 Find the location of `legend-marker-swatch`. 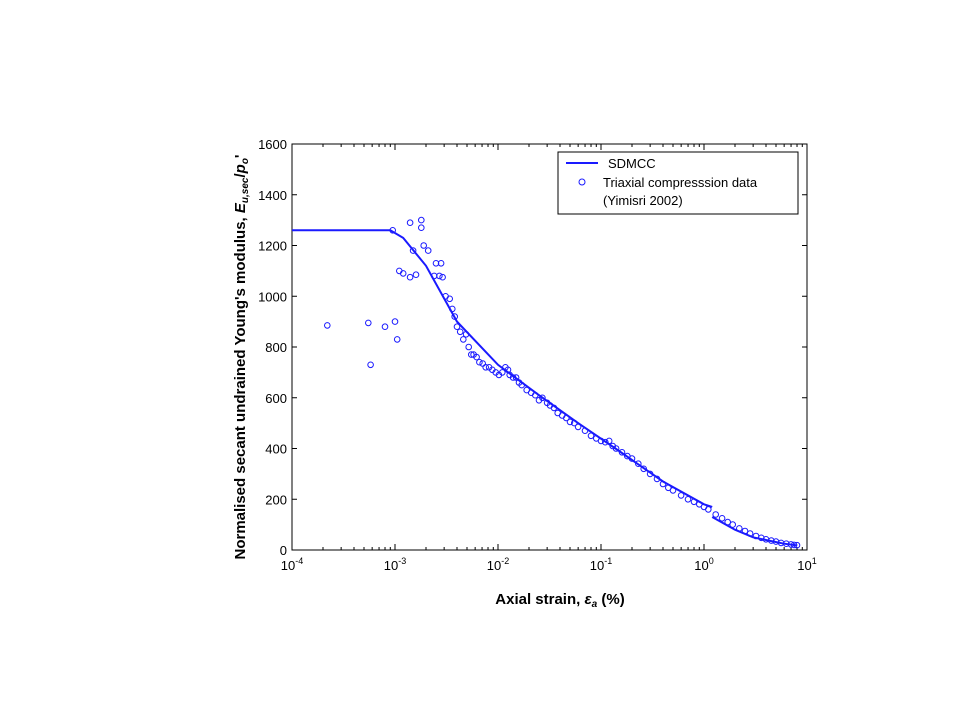

legend-marker-swatch is located at coordinates (582, 182).